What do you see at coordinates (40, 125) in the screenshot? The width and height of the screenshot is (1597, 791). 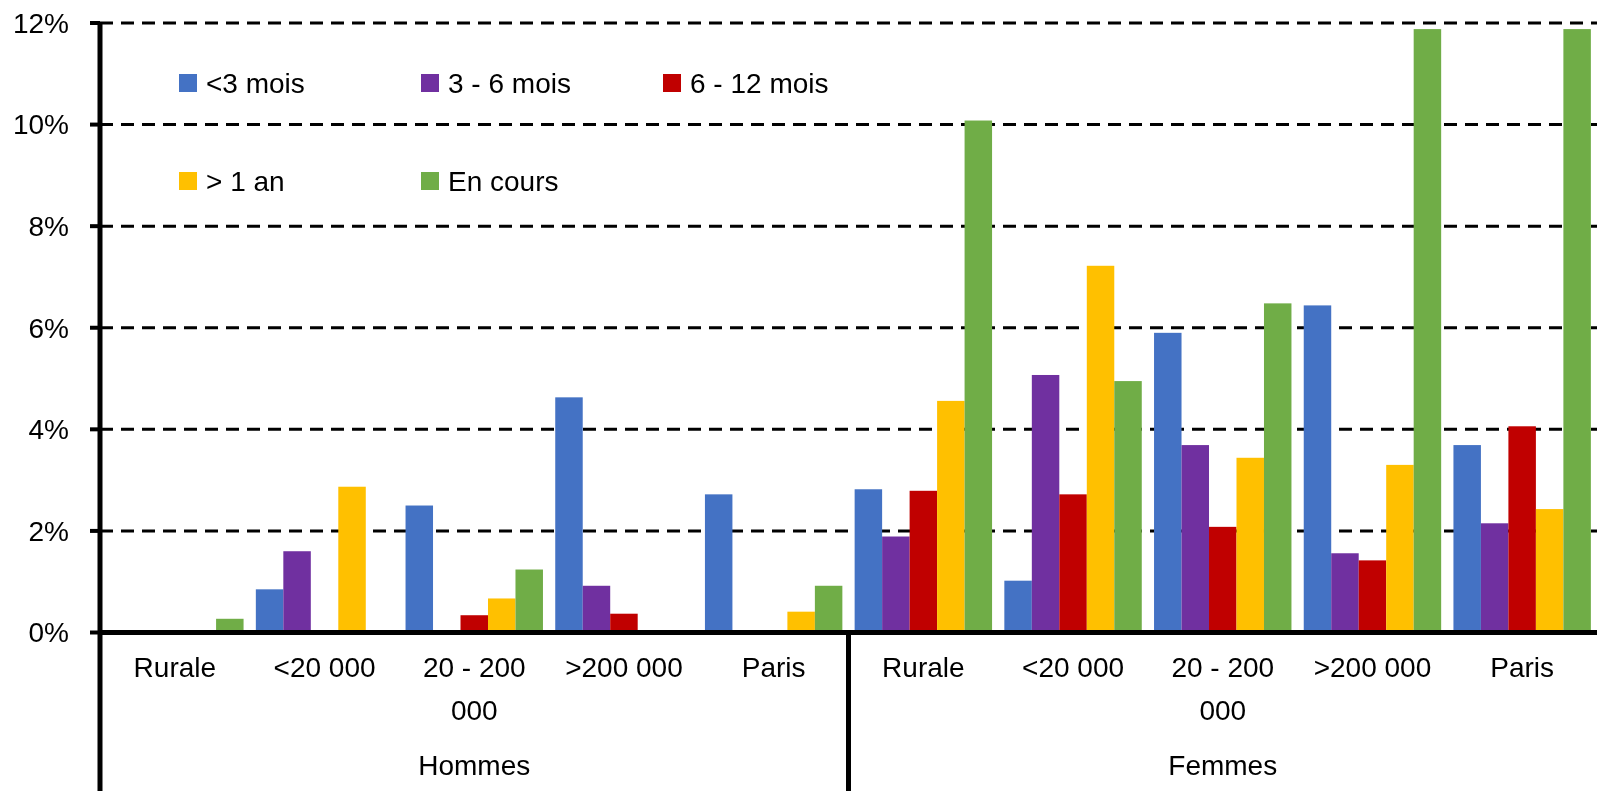 I see `y-tick-label: 10%` at bounding box center [40, 125].